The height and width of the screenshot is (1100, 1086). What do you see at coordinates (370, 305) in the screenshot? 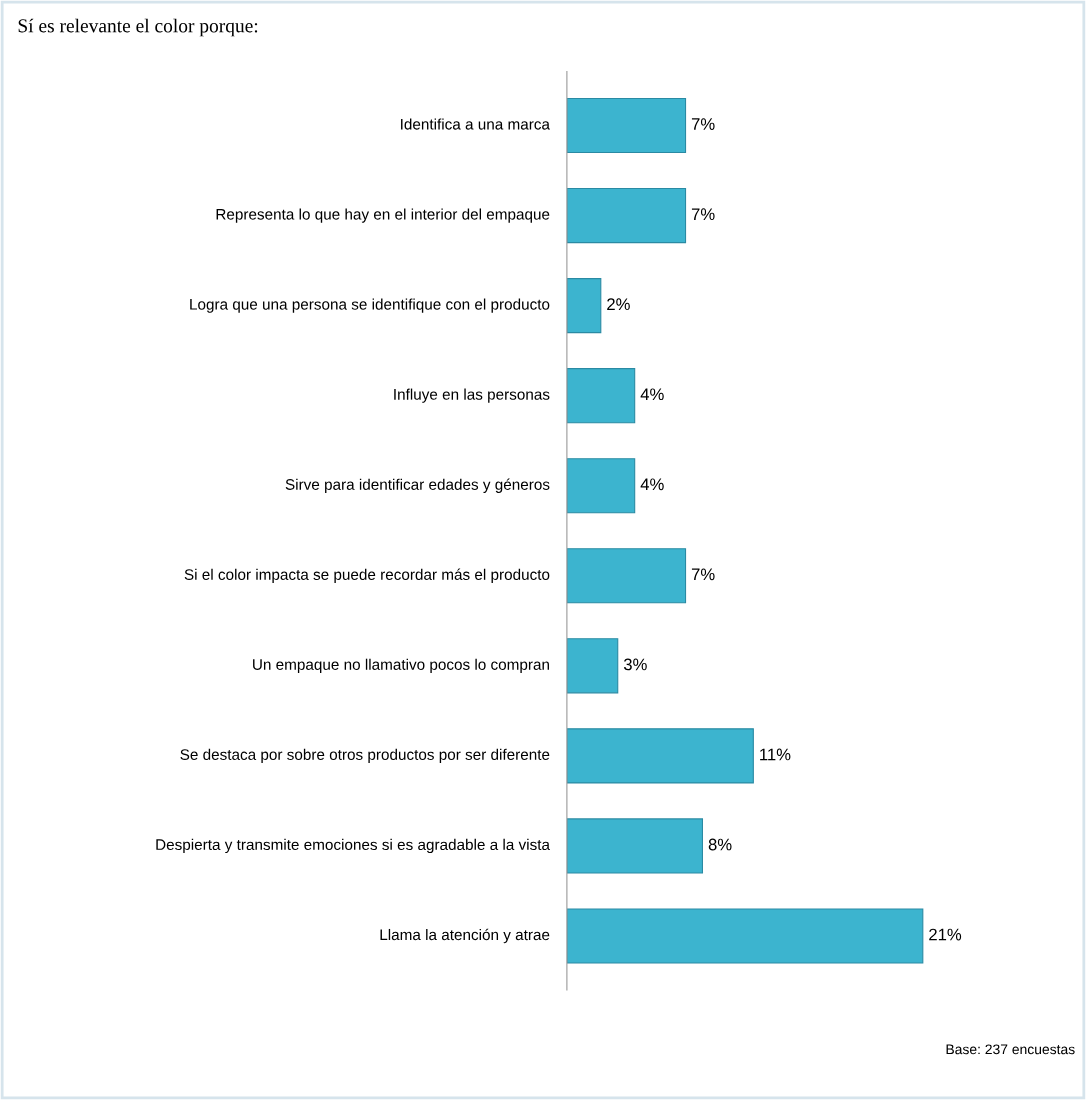
I see `y-tick-label: Logra que una persona se identifique con el producto` at bounding box center [370, 305].